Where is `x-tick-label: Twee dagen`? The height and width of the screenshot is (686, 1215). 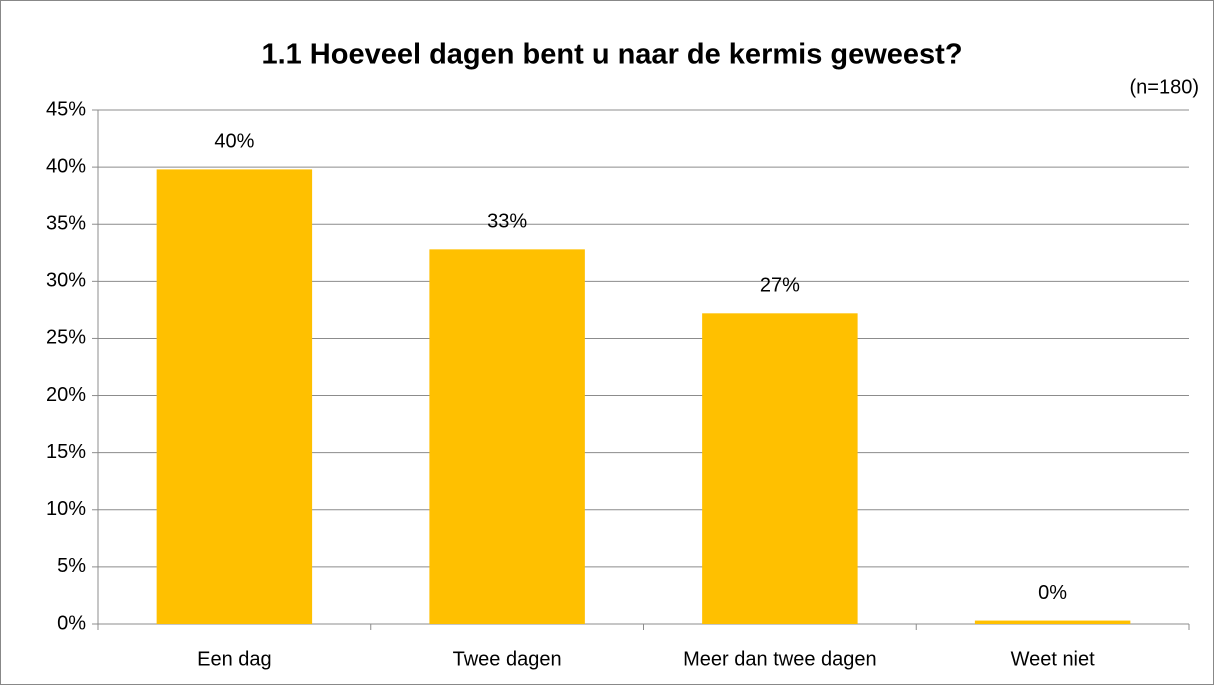
x-tick-label: Twee dagen is located at coordinates (507, 659).